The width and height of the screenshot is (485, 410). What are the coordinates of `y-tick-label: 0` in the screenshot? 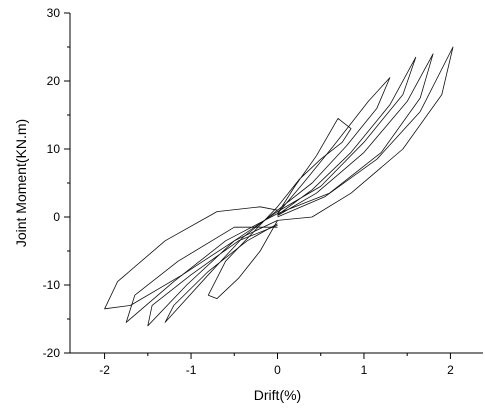 It's located at (56, 217).